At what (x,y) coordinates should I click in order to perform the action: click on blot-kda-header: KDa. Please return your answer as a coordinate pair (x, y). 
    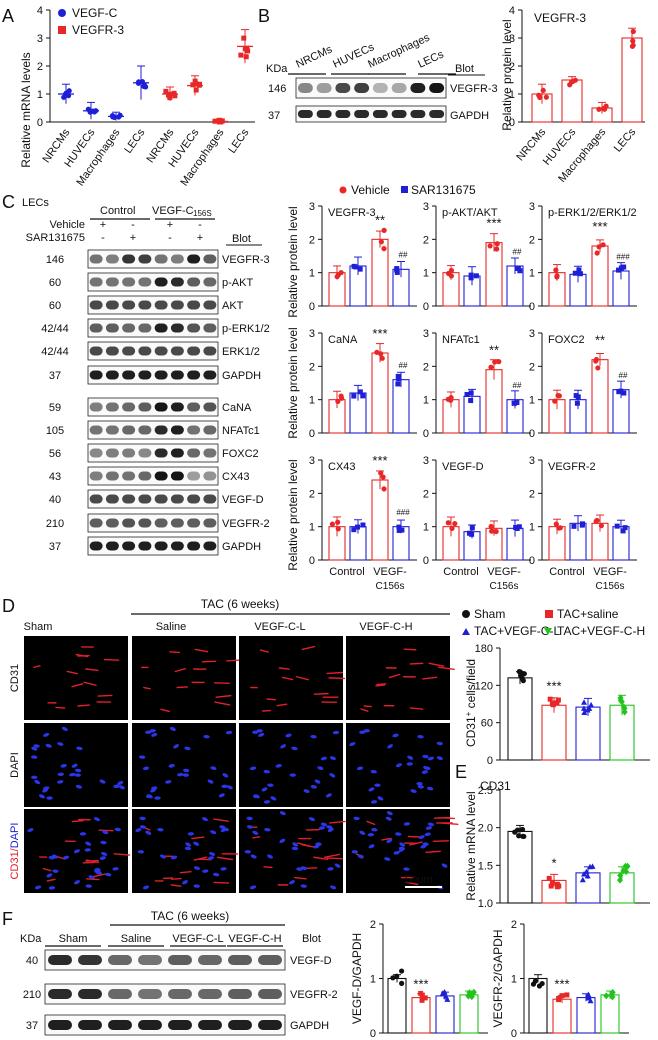
    Looking at the image, I should click on (31, 939).